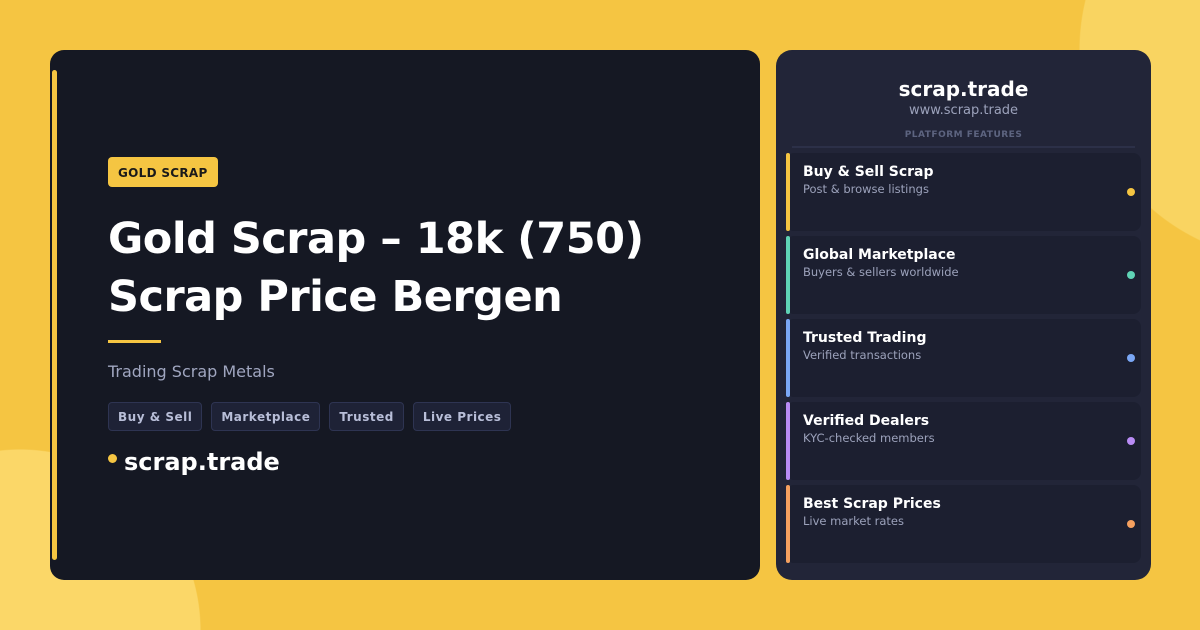 The height and width of the screenshot is (630, 1200). Describe the element at coordinates (881, 272) in the screenshot. I see `feature-subtitle: Buyers & sellers worldwide` at that location.